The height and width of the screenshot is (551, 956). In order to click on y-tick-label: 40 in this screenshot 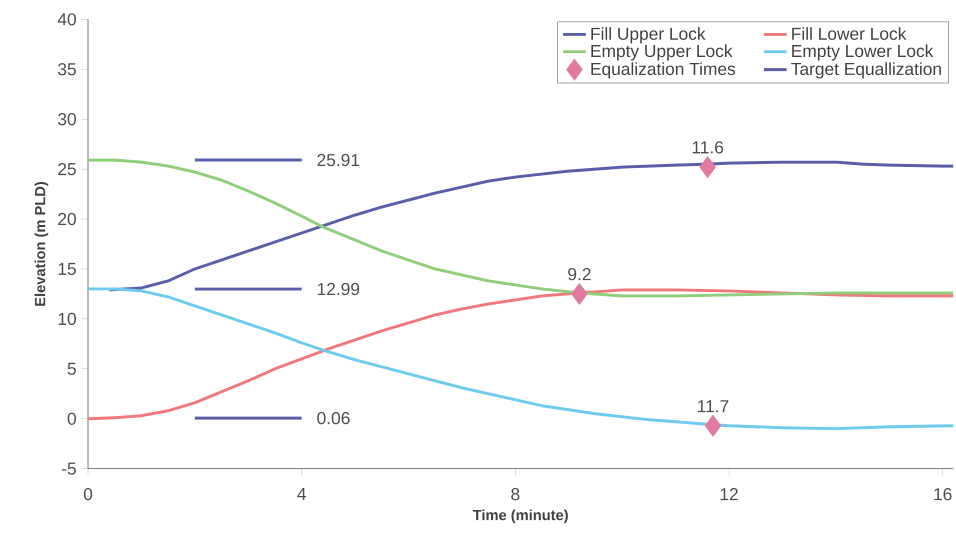, I will do `click(67, 19)`.